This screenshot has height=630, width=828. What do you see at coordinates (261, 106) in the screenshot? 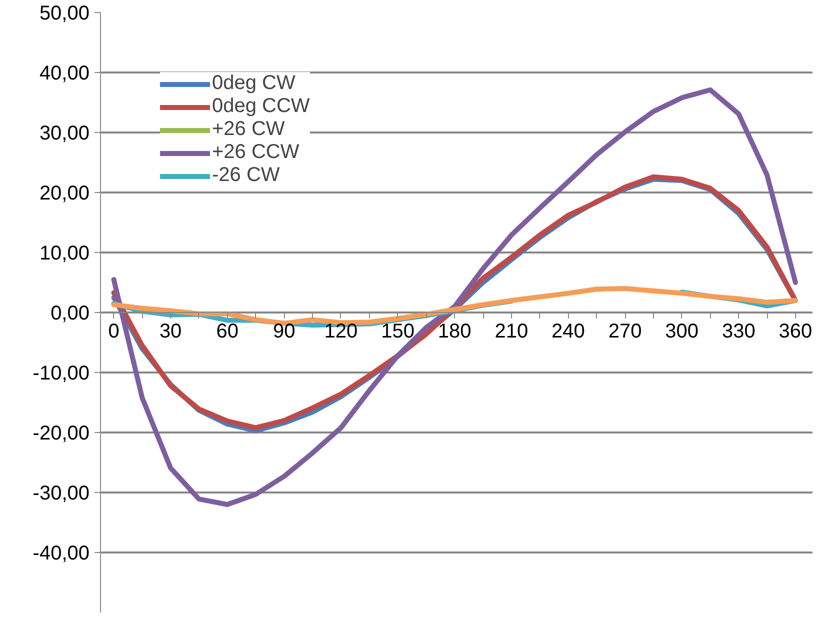
I see `legend-label: 0deg CCW` at bounding box center [261, 106].